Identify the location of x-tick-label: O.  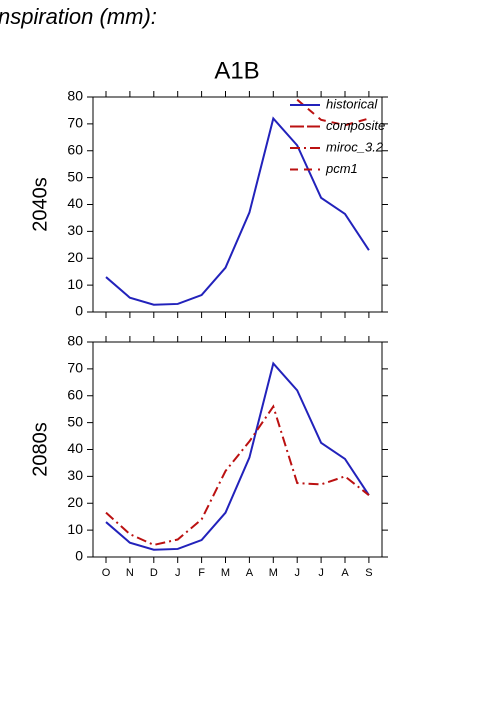
(106, 573).